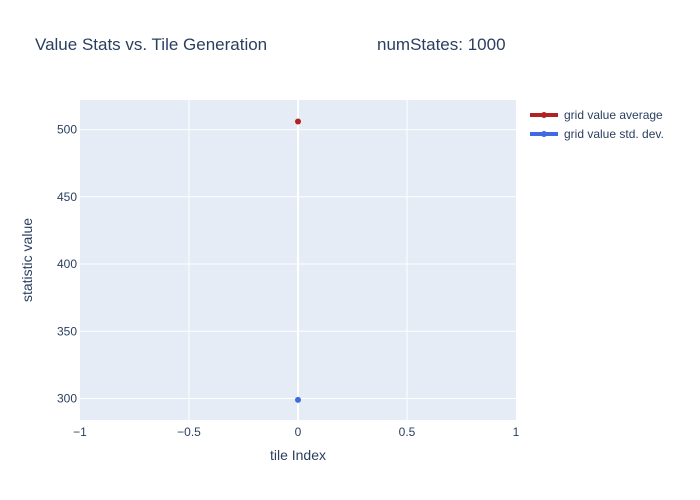 The width and height of the screenshot is (700, 500). What do you see at coordinates (151, 44) in the screenshot?
I see `chart-title: Value Stats vs. Tile Generation` at bounding box center [151, 44].